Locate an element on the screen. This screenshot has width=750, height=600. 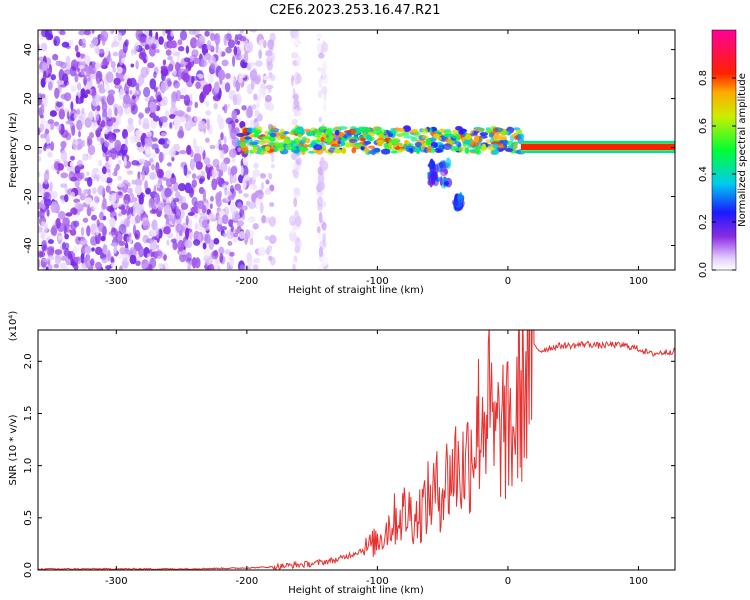
y-tick-label: 40 is located at coordinates (28, 49).